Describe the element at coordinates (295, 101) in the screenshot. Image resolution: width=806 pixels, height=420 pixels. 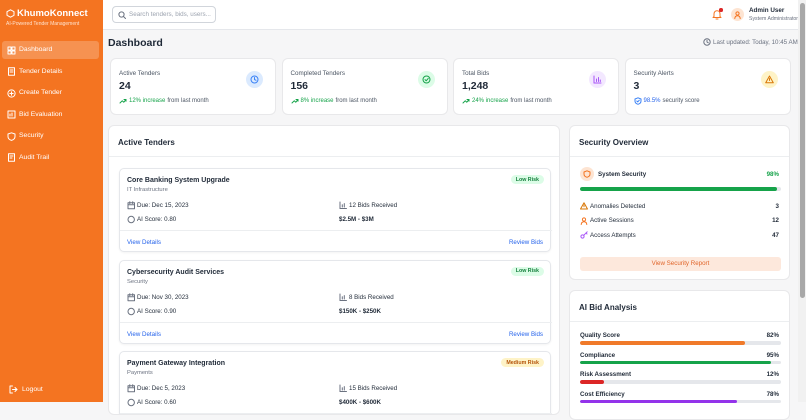
I see `stat-change-icon` at that location.